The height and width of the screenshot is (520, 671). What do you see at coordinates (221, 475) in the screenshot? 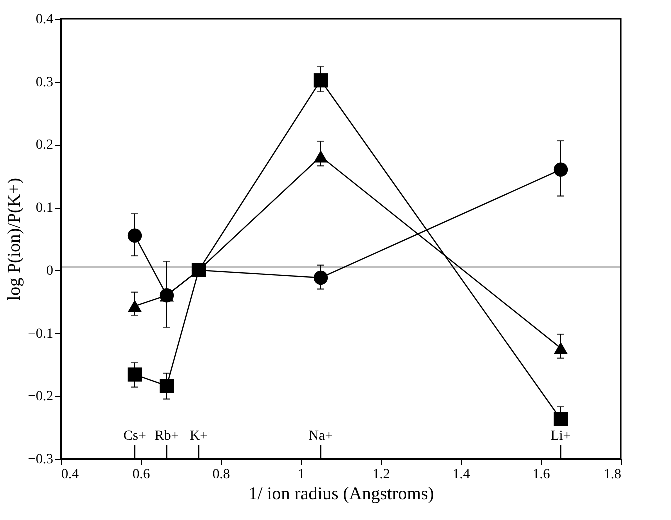
I see `x-tick-label: 0.8` at bounding box center [221, 475].